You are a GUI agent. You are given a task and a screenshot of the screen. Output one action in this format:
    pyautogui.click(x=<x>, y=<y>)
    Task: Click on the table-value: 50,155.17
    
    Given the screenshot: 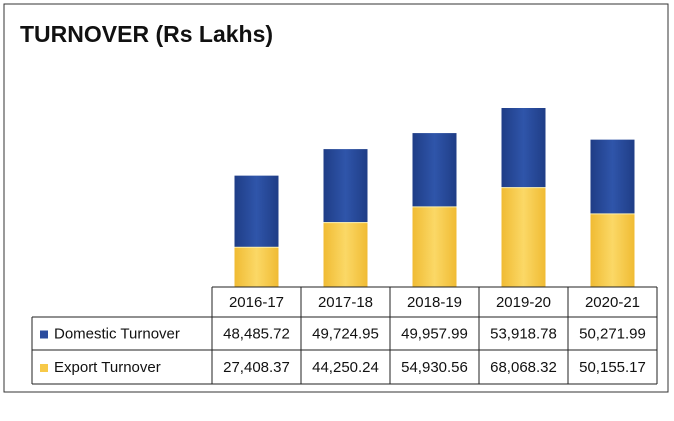 What is the action you would take?
    pyautogui.click(x=612, y=367)
    